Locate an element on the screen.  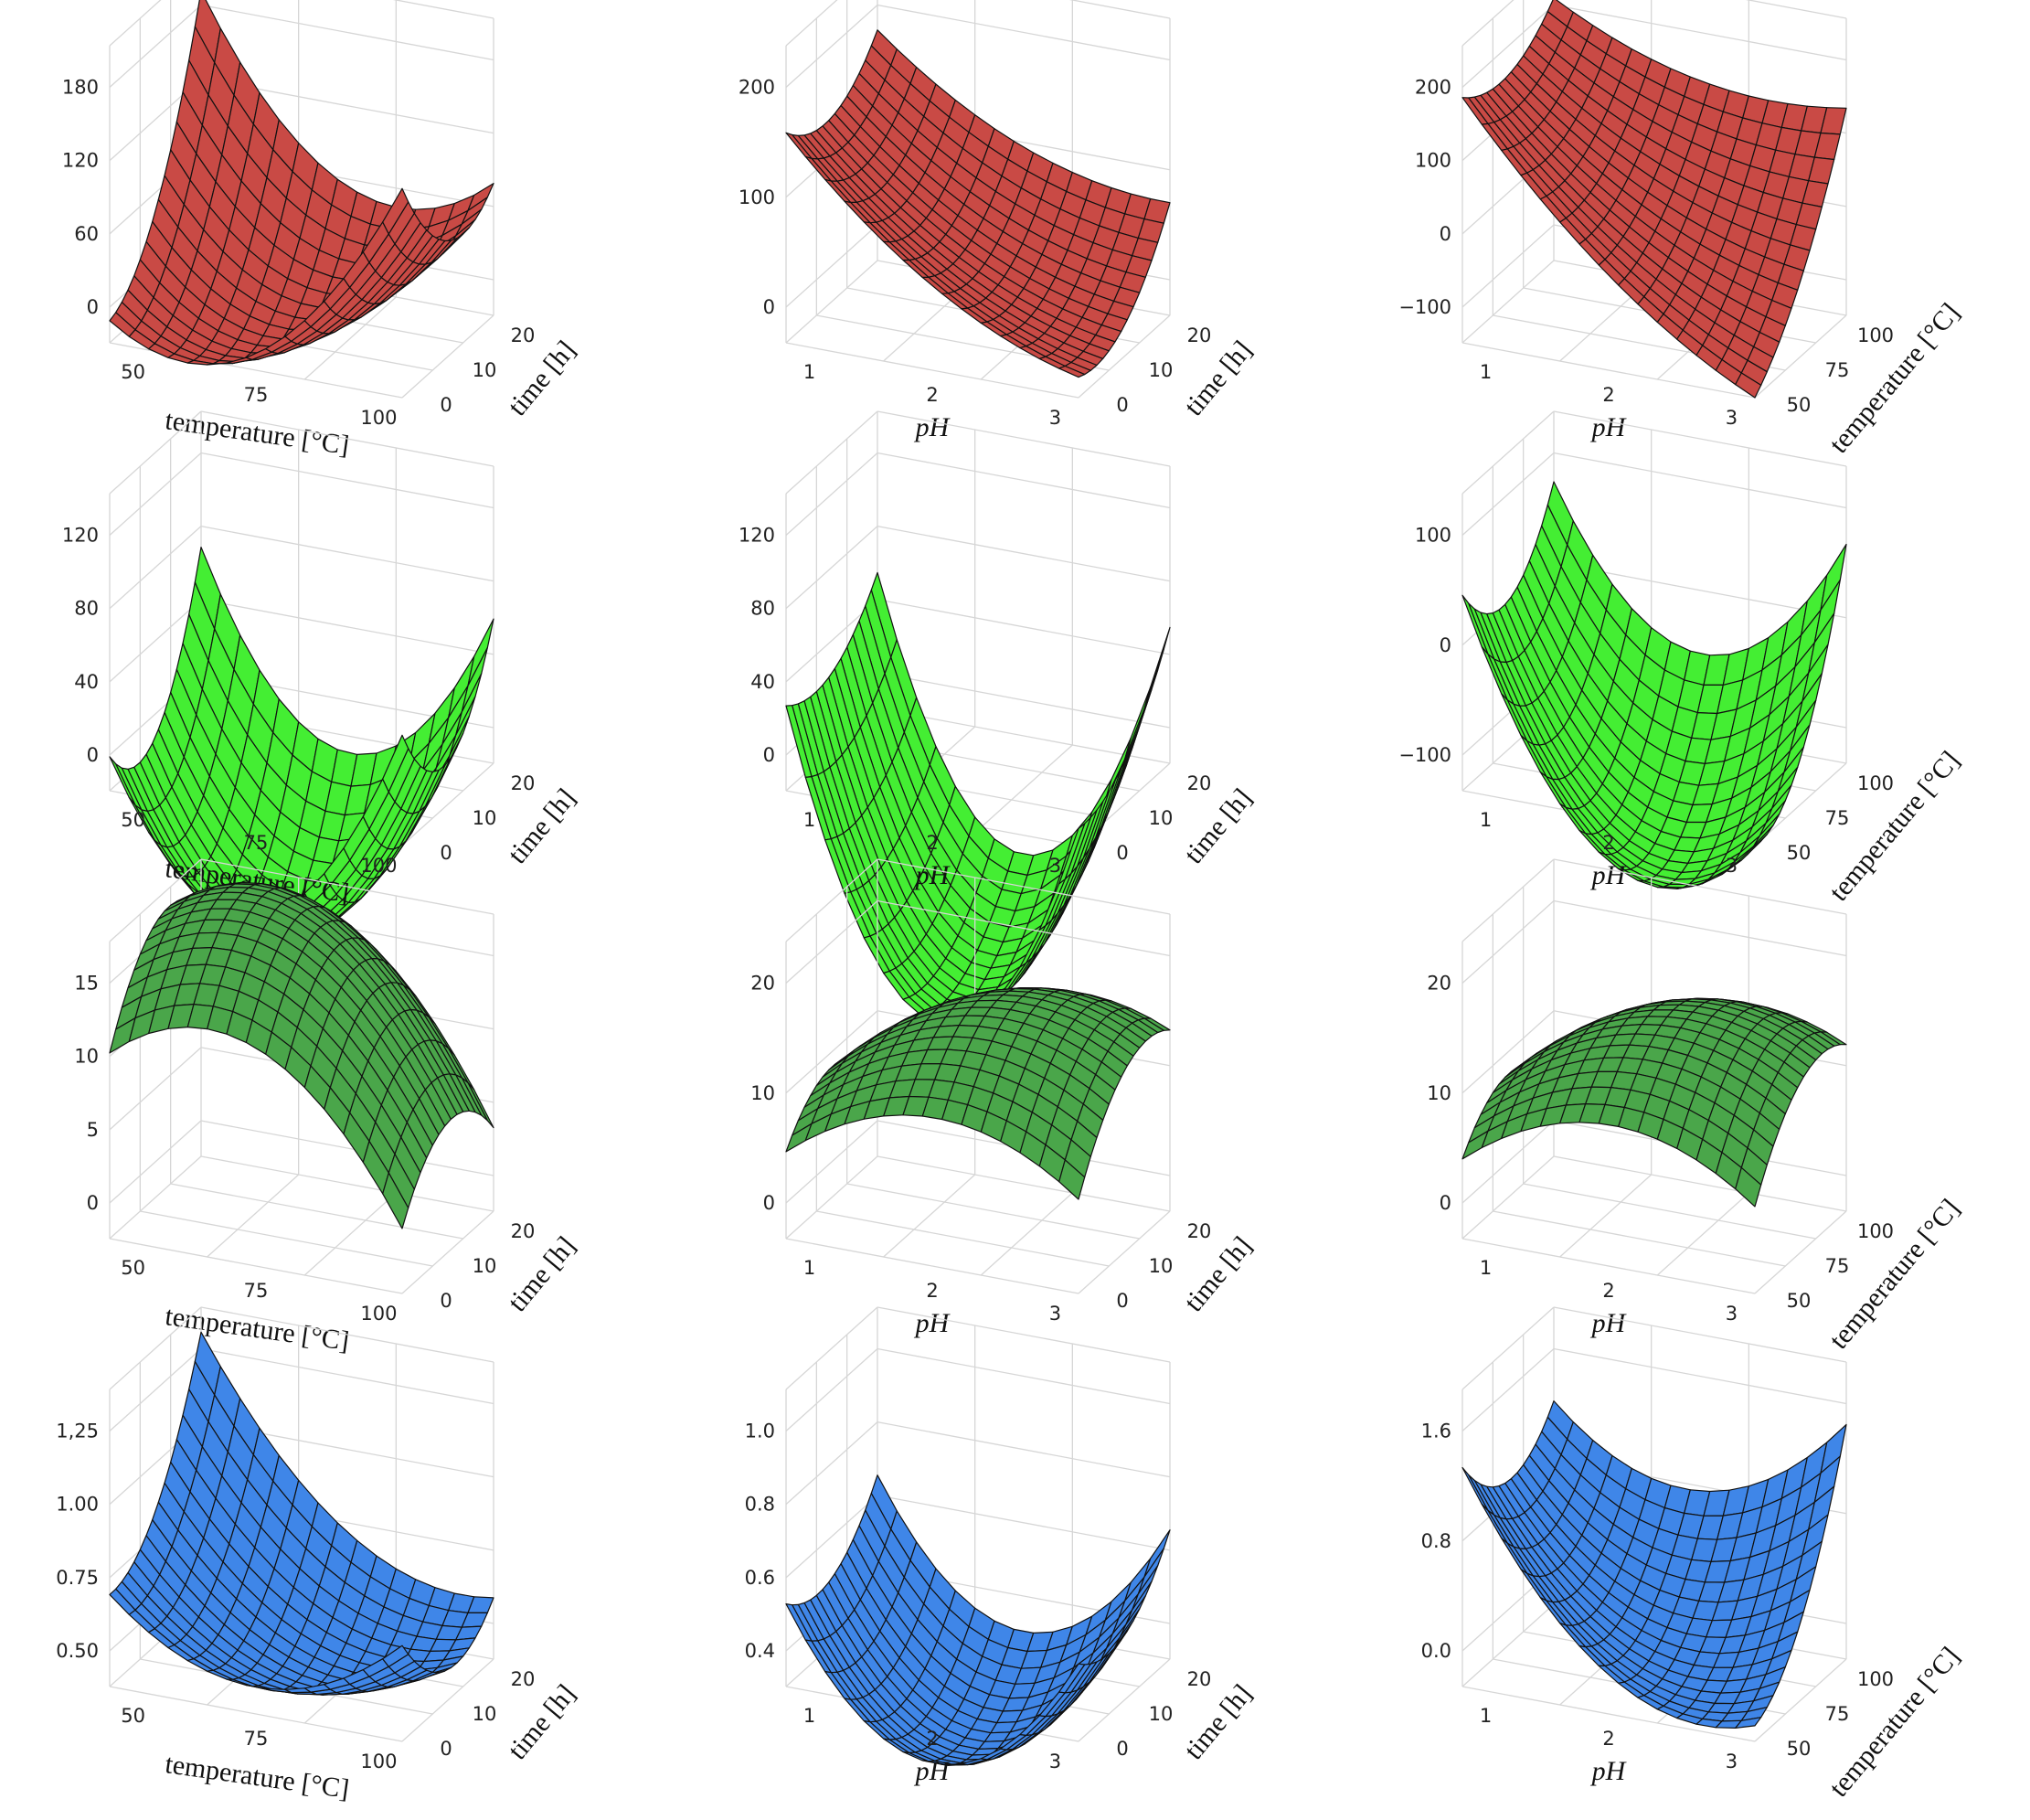
z-tick-label: 20 is located at coordinates (762, 984).